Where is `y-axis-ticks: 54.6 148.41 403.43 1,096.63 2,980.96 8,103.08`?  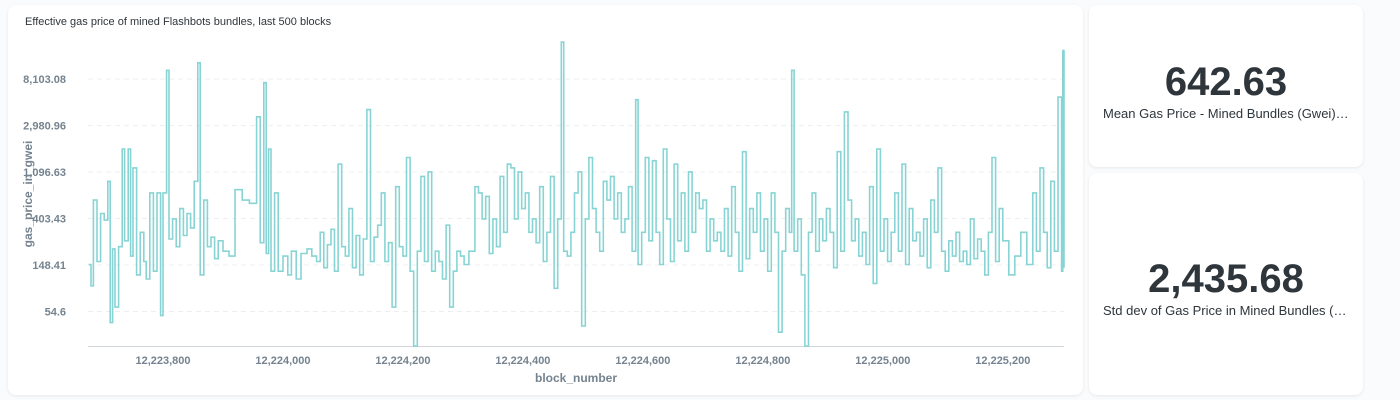 y-axis-ticks: 54.6 148.41 403.43 1,096.63 2,980.96 8,103.08 is located at coordinates (44, 196).